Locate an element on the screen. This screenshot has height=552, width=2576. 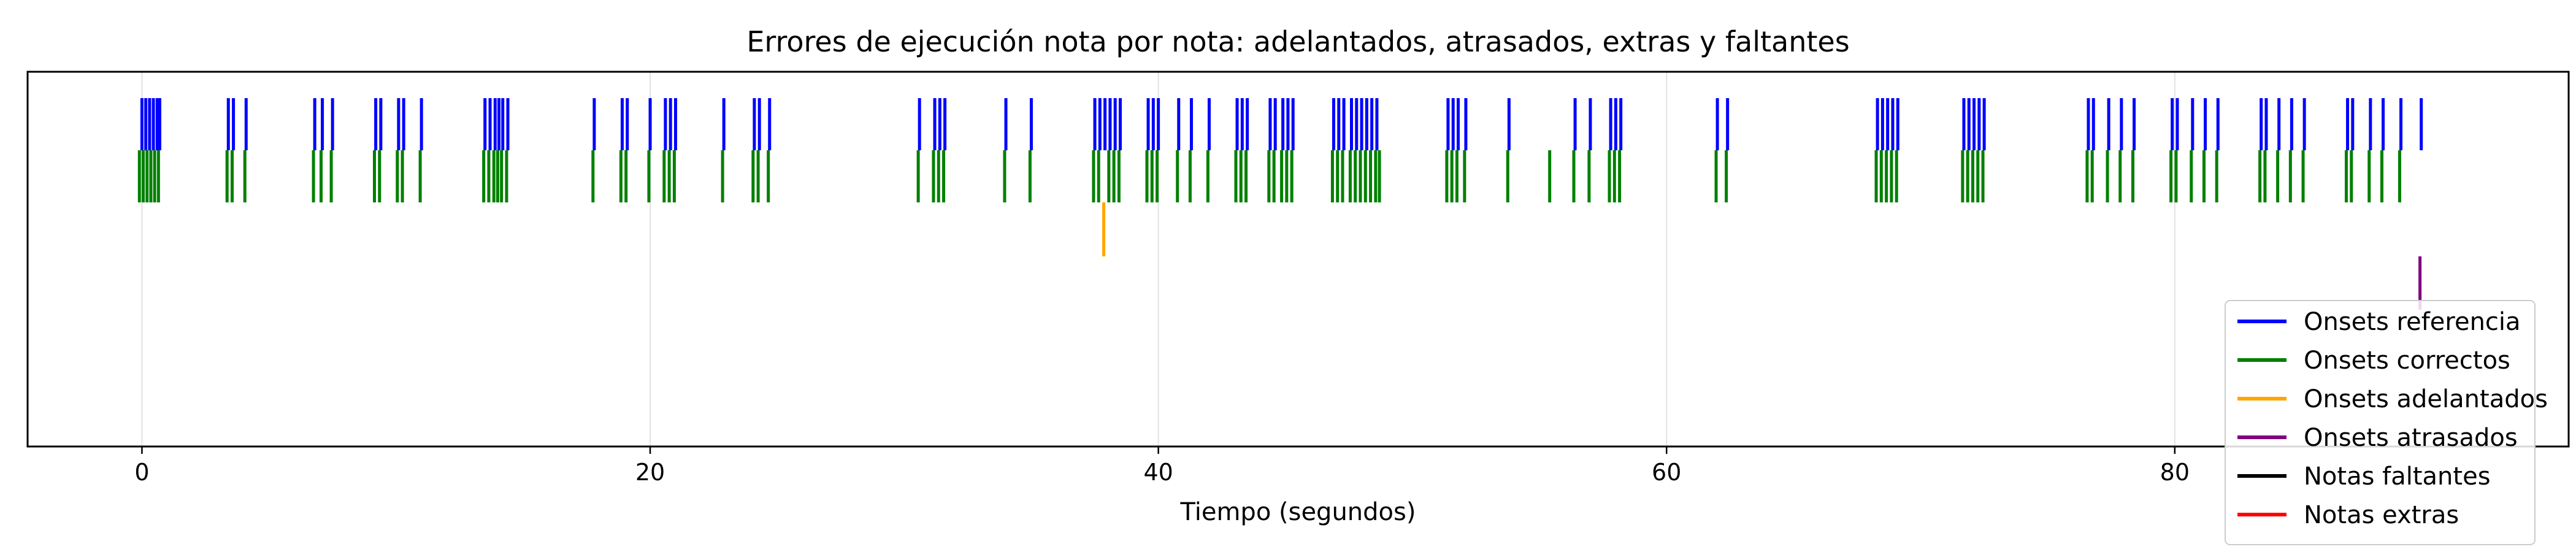
legend-label: Onsets atrasados is located at coordinates (2411, 438).